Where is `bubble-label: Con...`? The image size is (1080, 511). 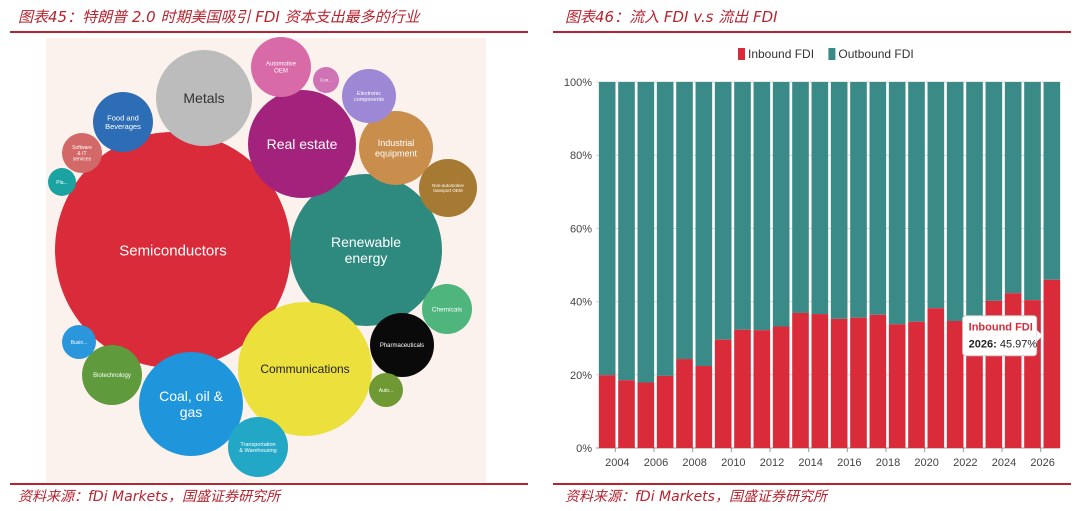
bubble-label: Con... is located at coordinates (326, 80).